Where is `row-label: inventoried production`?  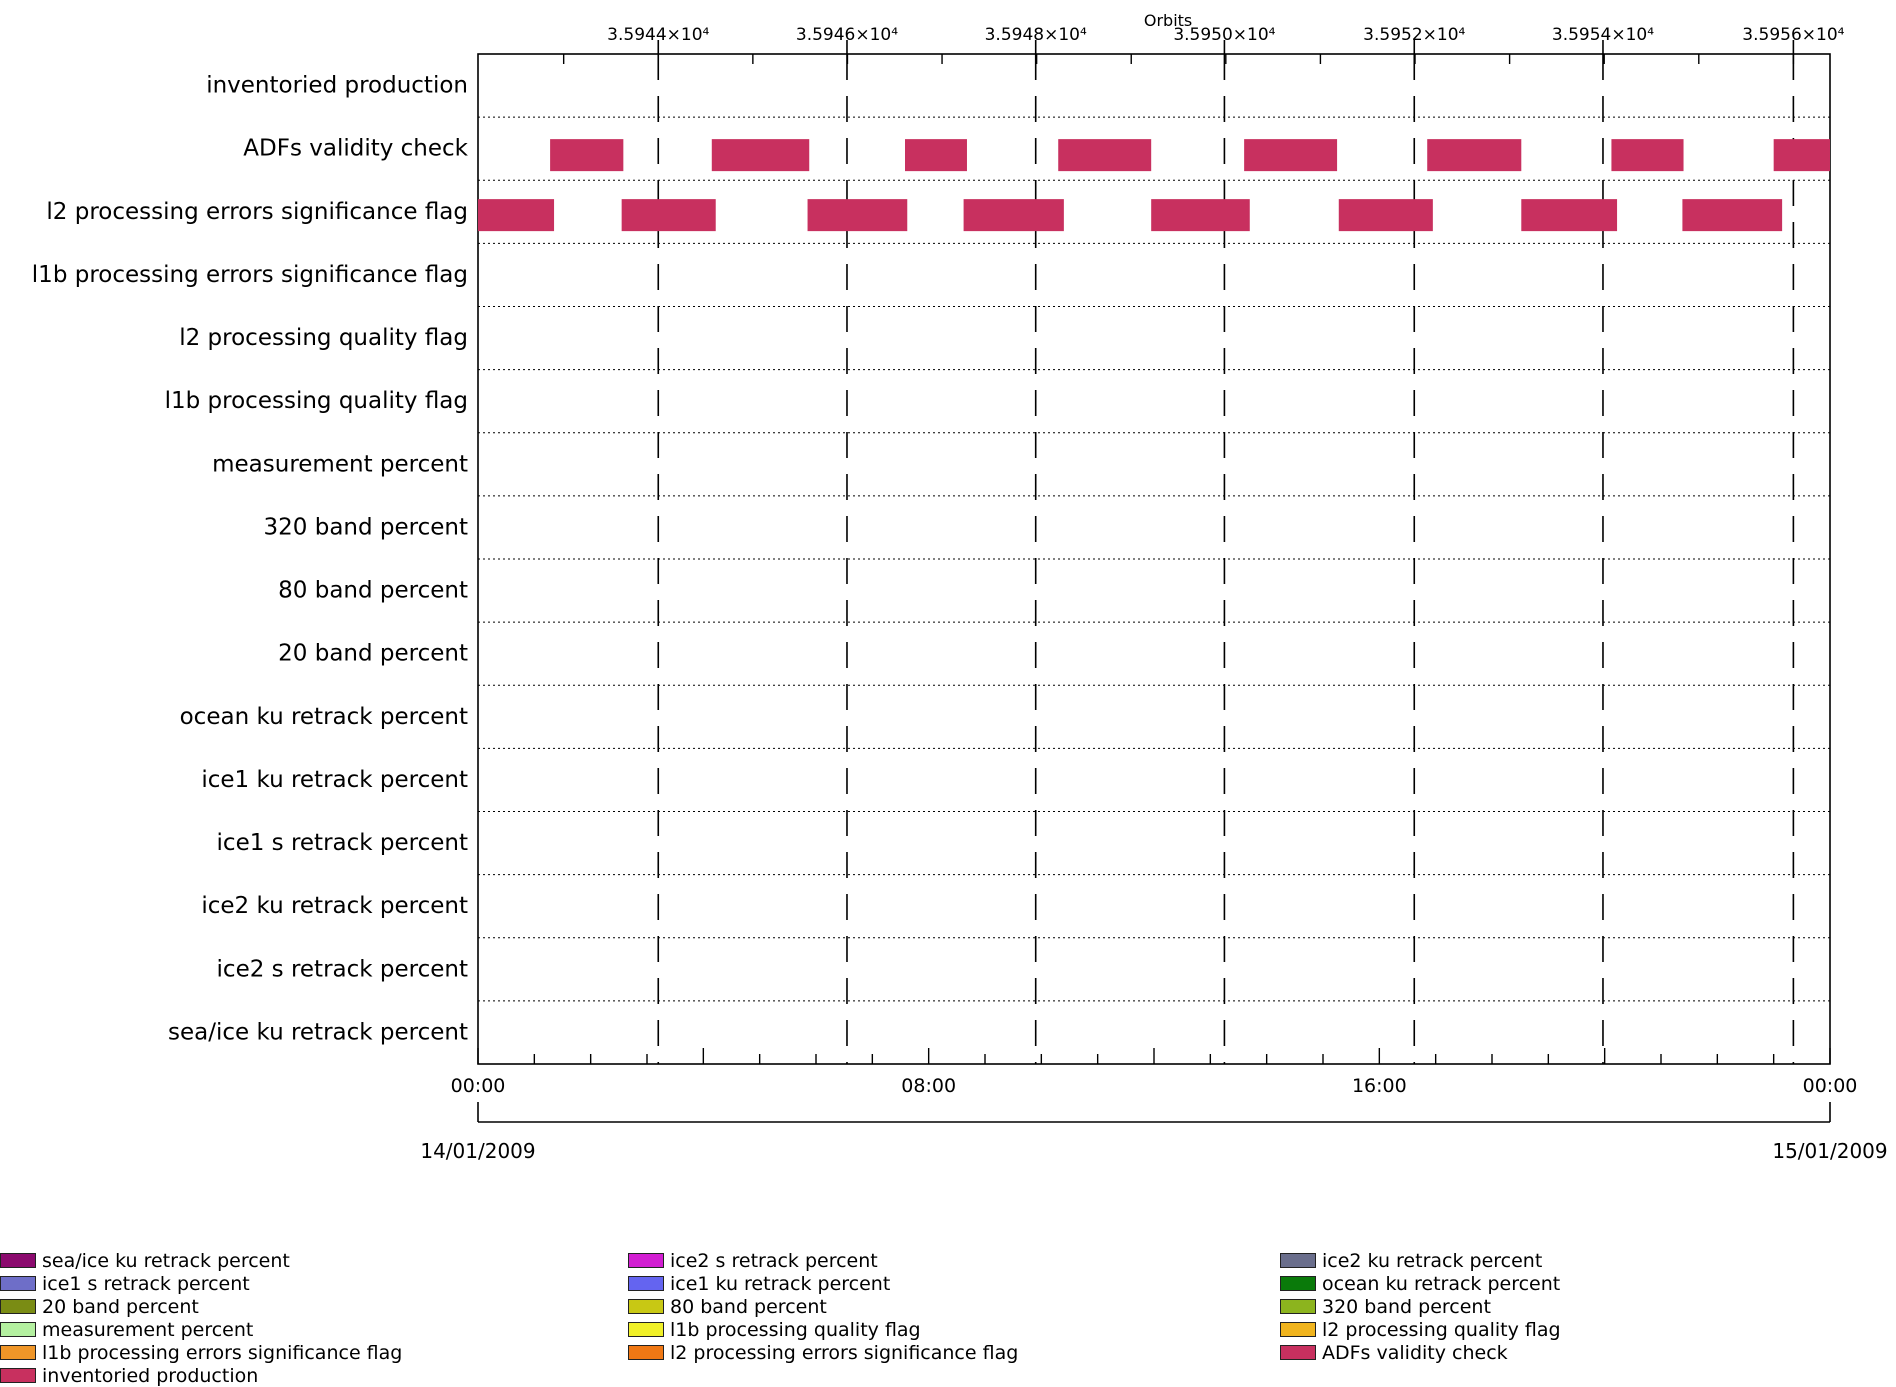
row-label: inventoried production is located at coordinates (337, 86).